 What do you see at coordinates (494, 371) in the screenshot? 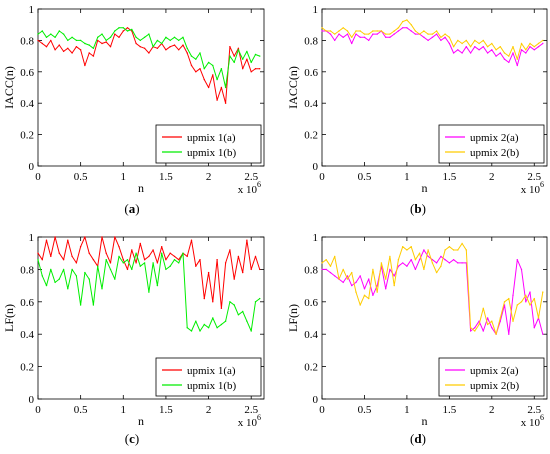
I see `legend-entry: upmix 2(a)` at bounding box center [494, 371].